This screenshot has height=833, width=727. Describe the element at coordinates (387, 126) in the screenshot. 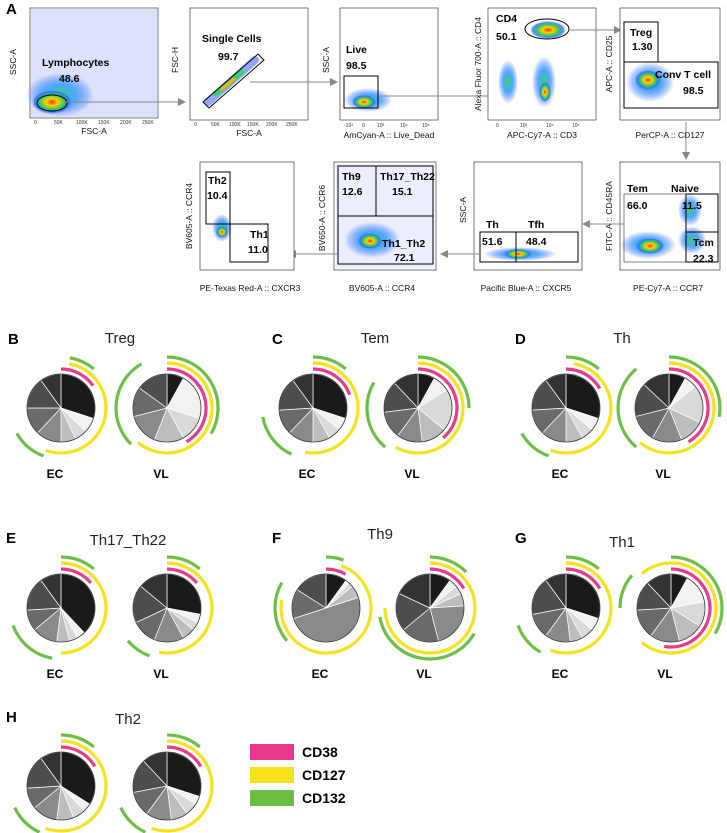

I see `x-ticks: -10³ 0 10³ 10⁴ 10⁵` at that location.